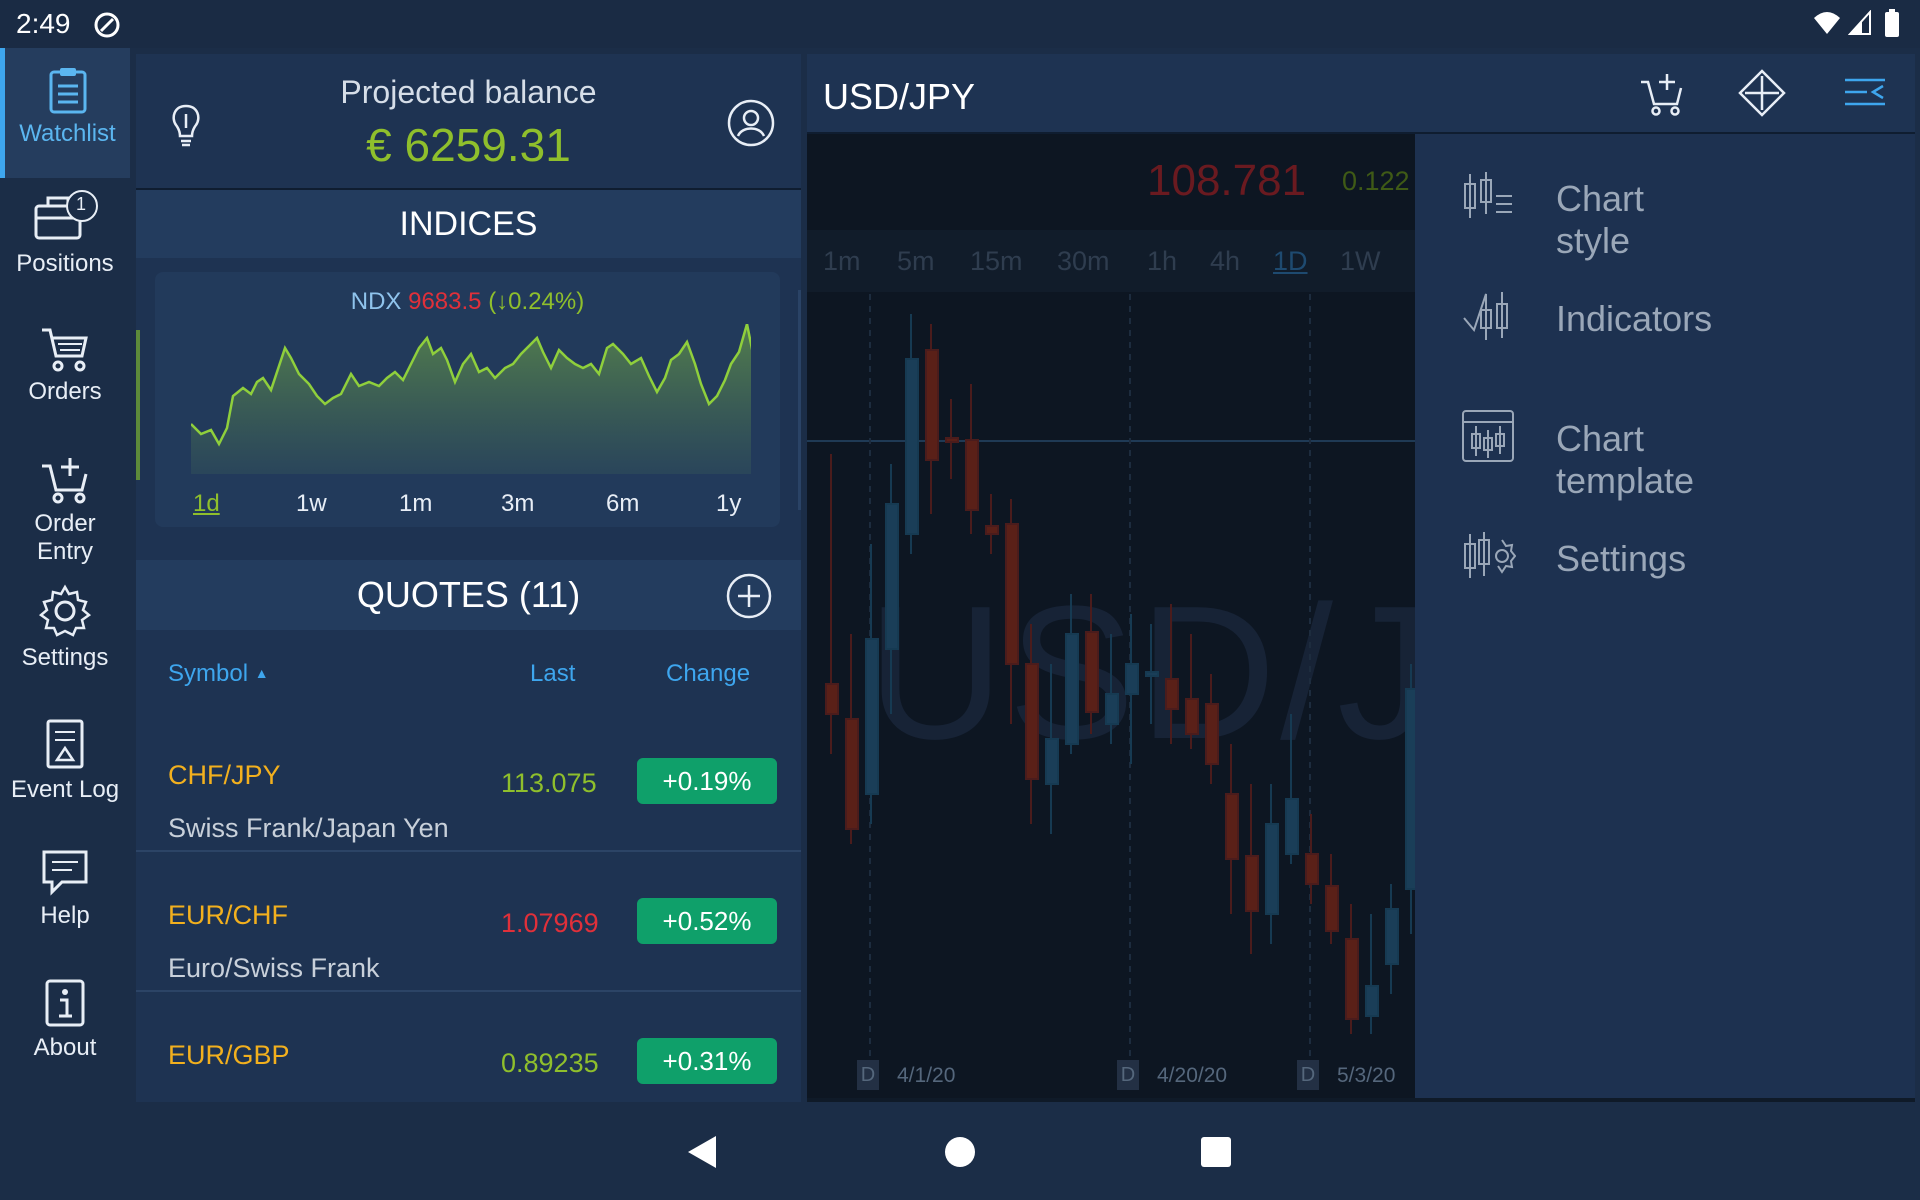  I want to click on quotes-table-header: Symbol ▲ Last Change, so click(468, 672).